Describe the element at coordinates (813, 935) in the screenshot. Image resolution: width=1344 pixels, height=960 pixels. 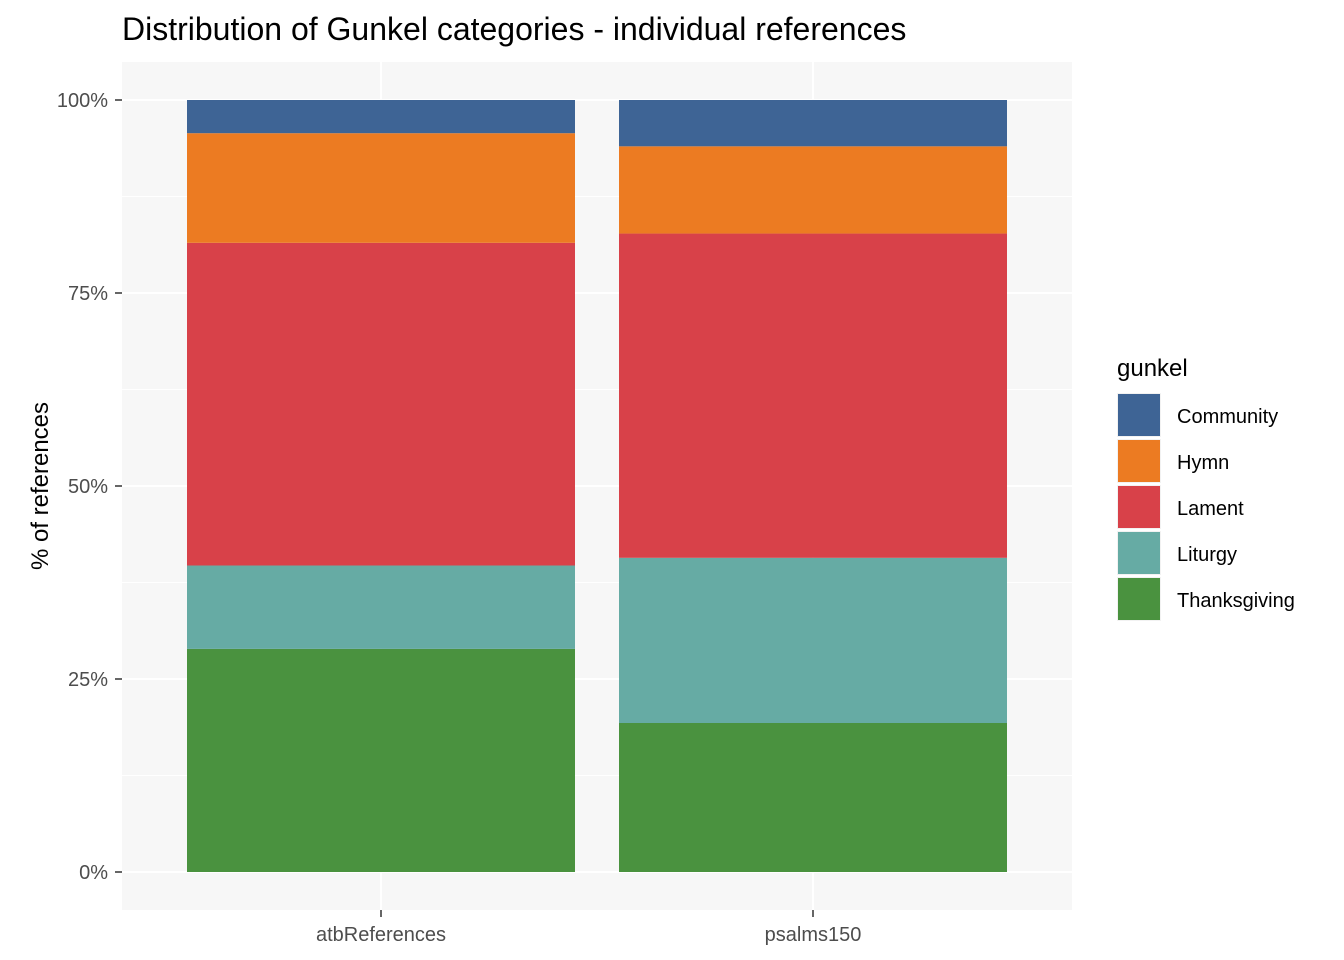
I see `x-tick-label: psalms150` at that location.